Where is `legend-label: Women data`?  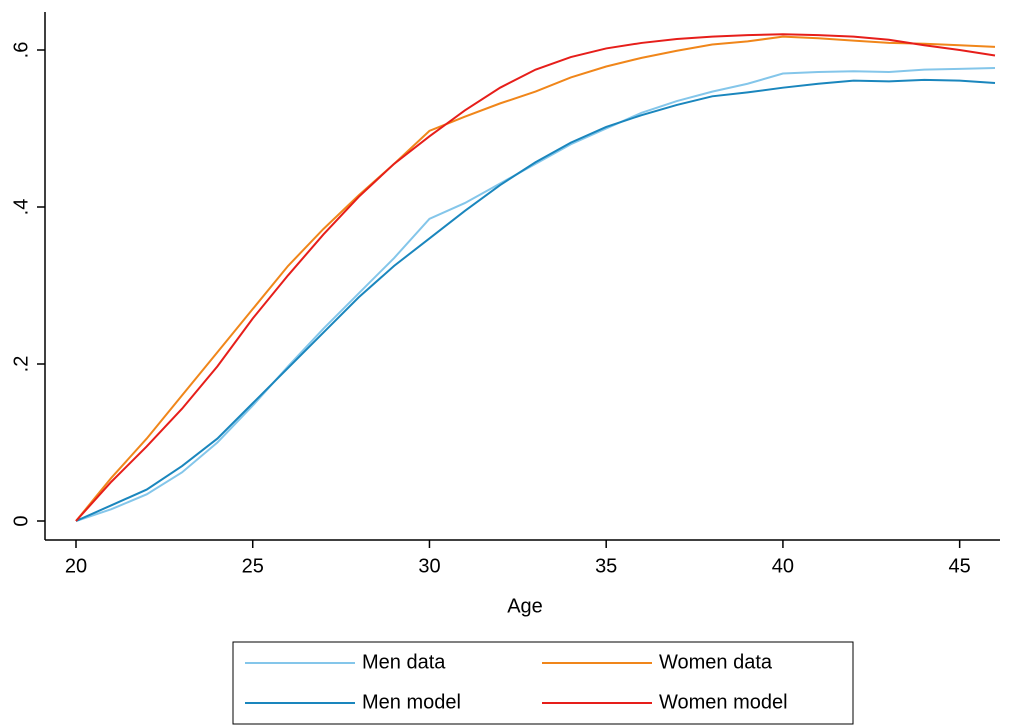
legend-label: Women data is located at coordinates (716, 662).